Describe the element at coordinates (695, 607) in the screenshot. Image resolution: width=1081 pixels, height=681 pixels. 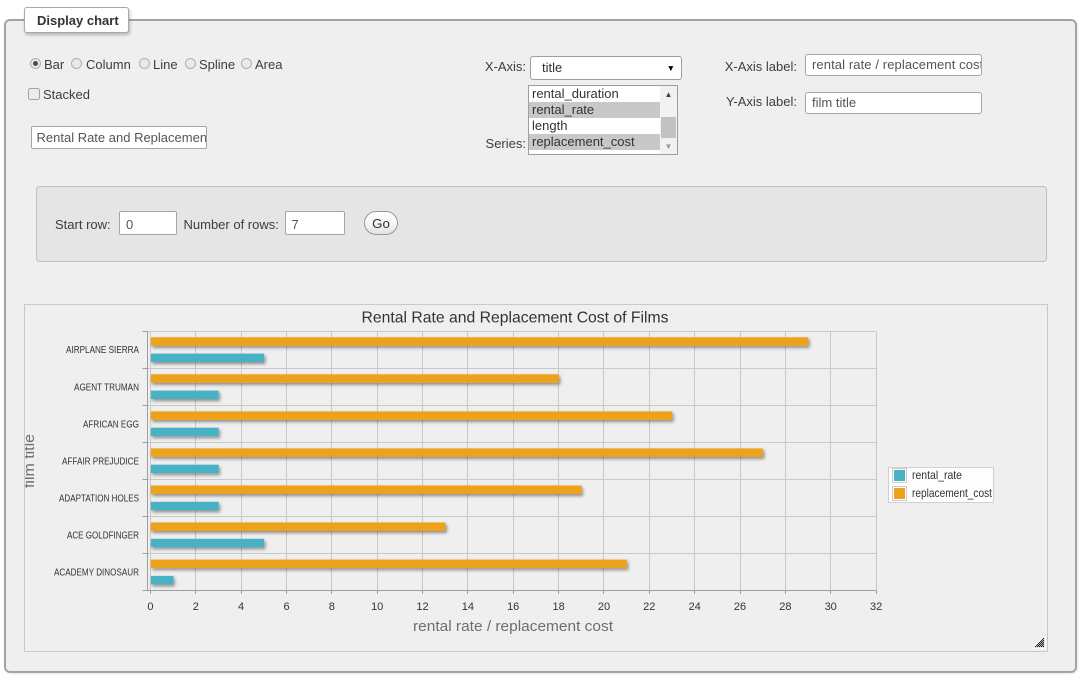
I see `svg-text: 24` at that location.